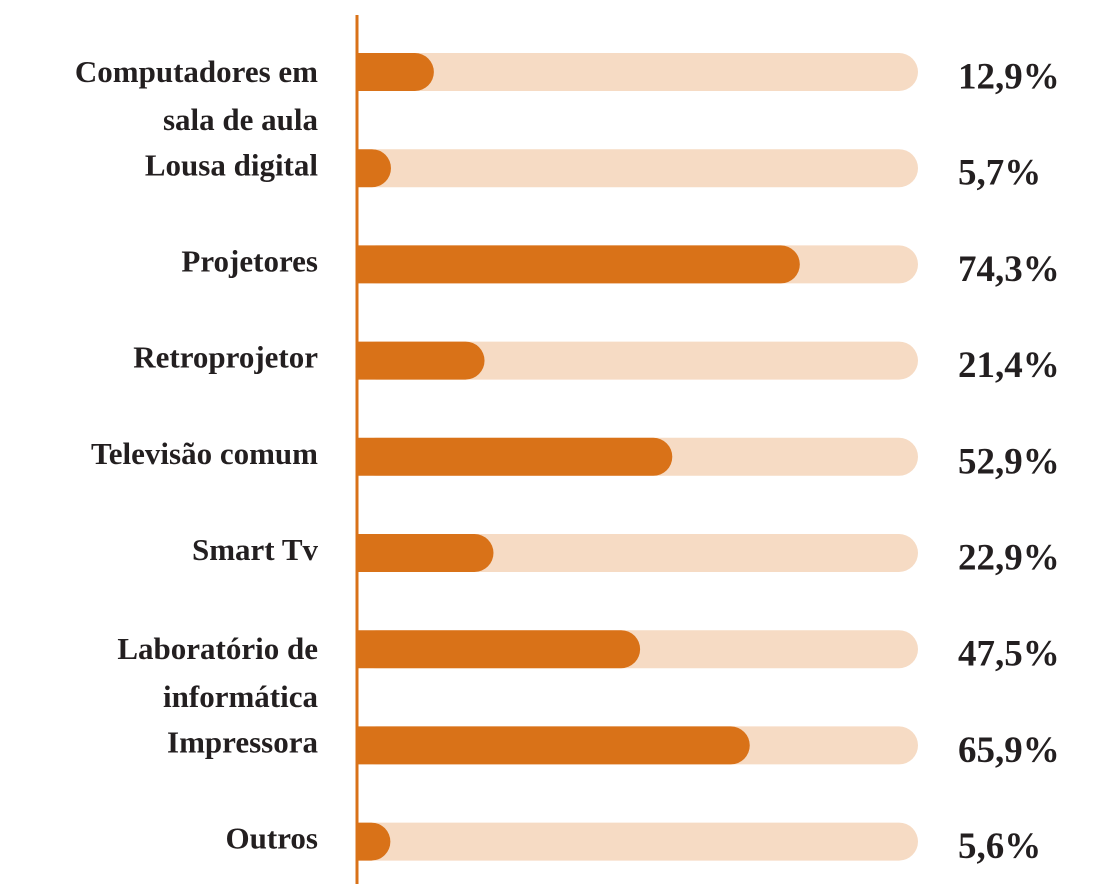 The height and width of the screenshot is (884, 1094). What do you see at coordinates (999, 173) in the screenshot?
I see `value-label: 5,7%` at bounding box center [999, 173].